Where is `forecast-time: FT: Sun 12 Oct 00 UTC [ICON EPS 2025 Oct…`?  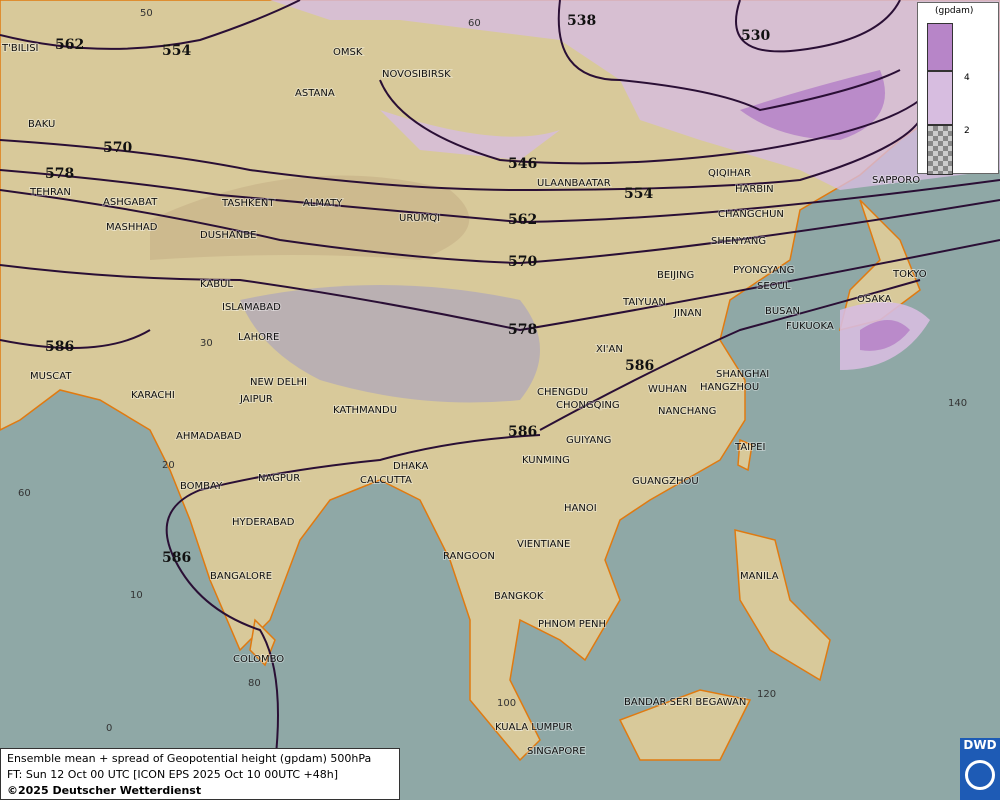
forecast-time: FT: Sun 12 Oct 00 UTC [ICON EPS 2025 Oct… is located at coordinates (173, 774).